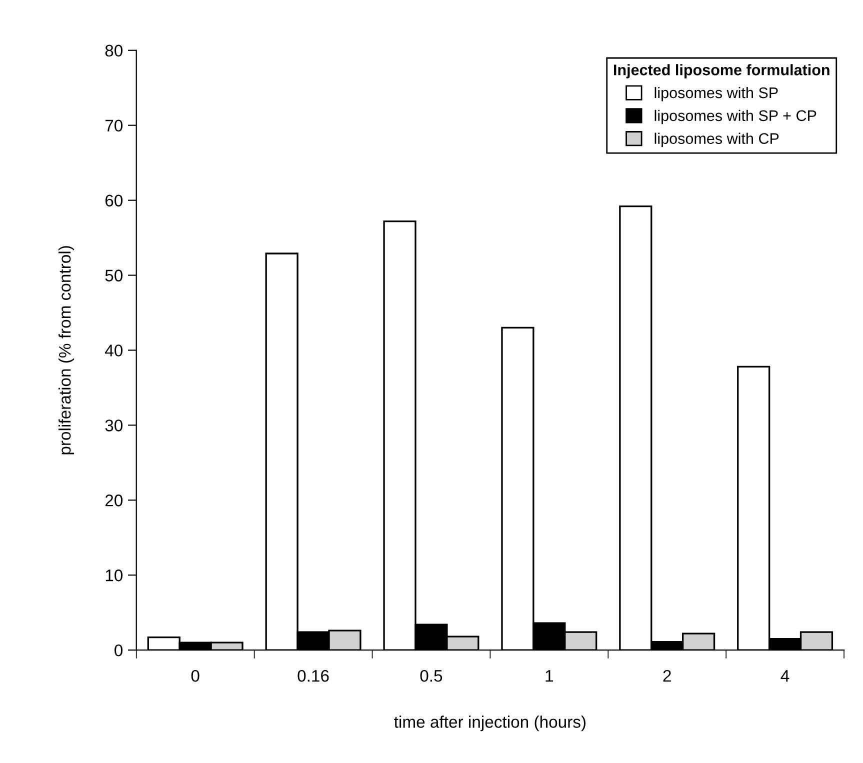 The image size is (863, 763). I want to click on y-tick-label: 30, so click(114, 426).